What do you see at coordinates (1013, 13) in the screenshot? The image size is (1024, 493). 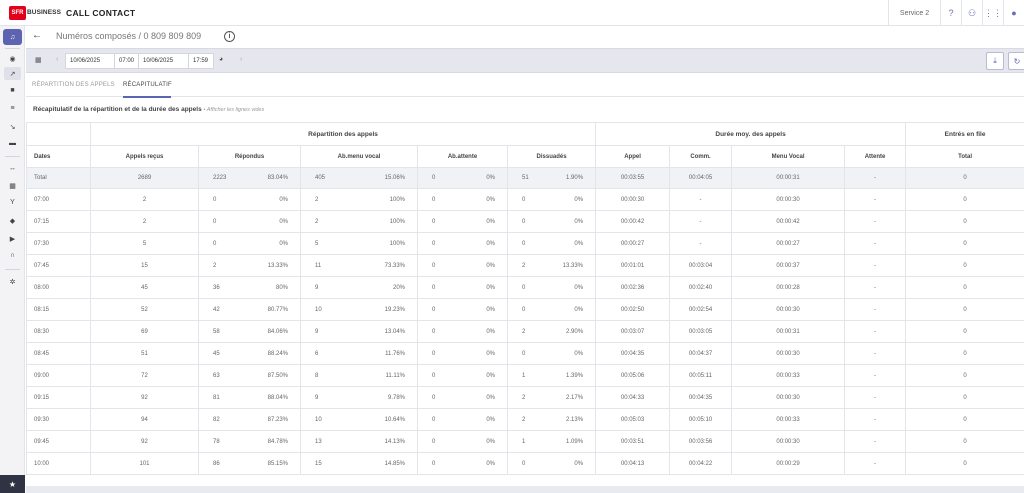 I see `user-profile-icon: ●` at bounding box center [1013, 13].